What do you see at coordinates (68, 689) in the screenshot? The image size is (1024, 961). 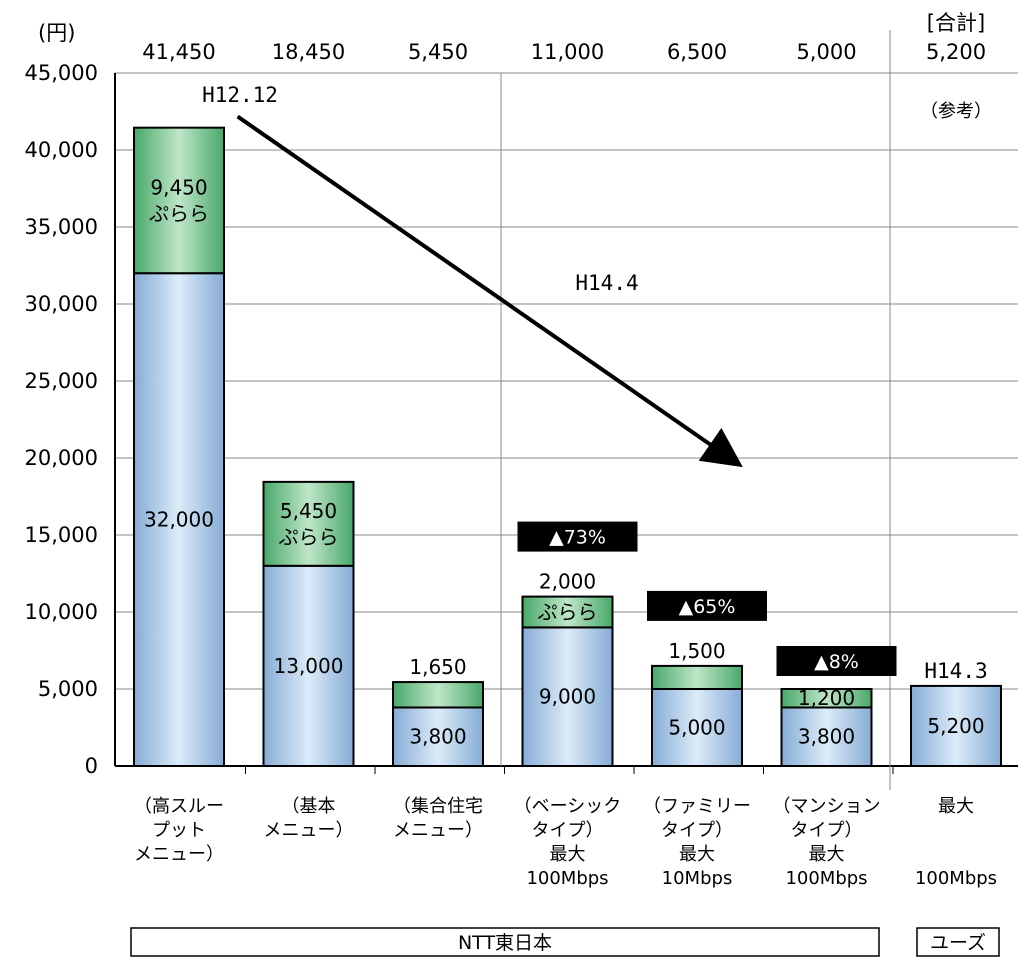 I see `y-tick-label: 5,000` at bounding box center [68, 689].